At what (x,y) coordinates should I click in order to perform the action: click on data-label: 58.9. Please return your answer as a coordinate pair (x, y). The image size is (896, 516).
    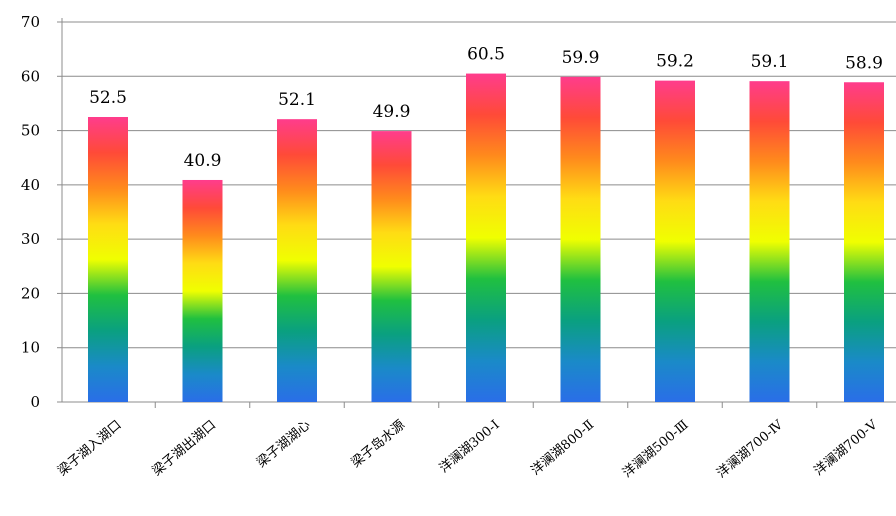
    Looking at the image, I should click on (864, 63).